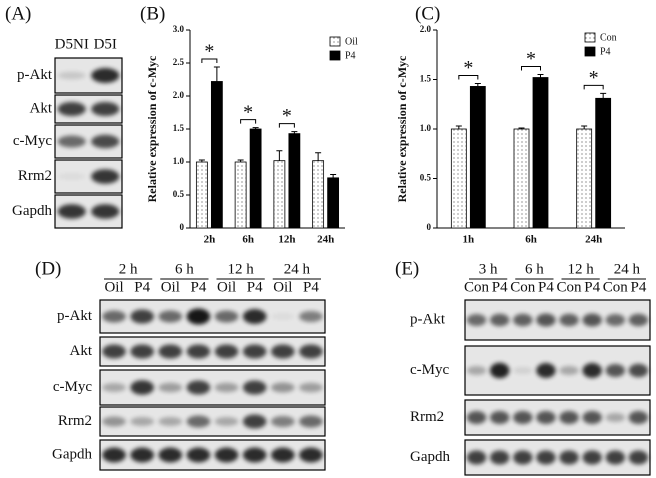 The image size is (656, 478). I want to click on y-axis-label: Relative expression of c-Myc, so click(402, 128).